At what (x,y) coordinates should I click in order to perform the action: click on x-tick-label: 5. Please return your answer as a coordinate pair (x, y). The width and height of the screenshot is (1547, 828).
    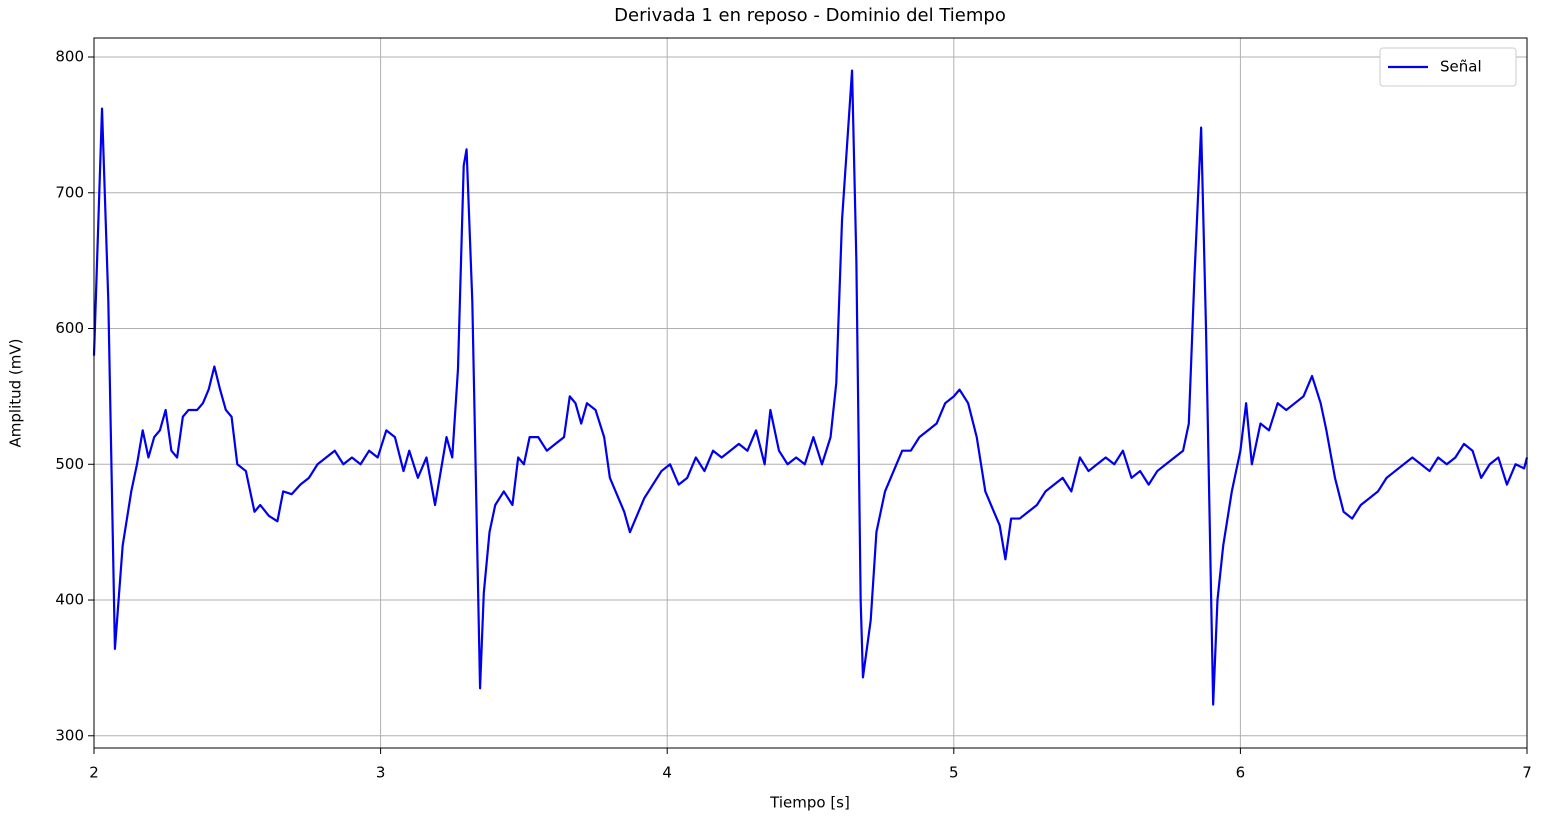
    Looking at the image, I should click on (954, 773).